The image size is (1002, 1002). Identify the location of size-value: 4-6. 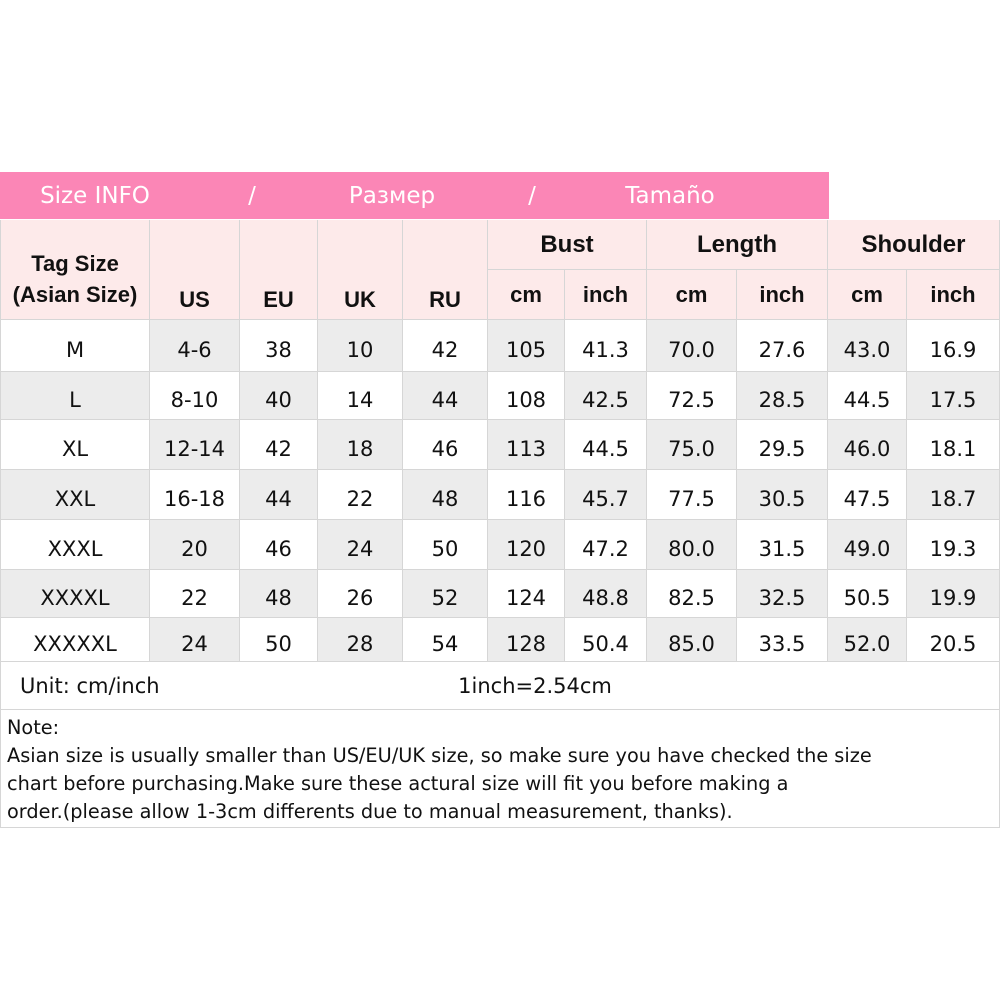
(195, 346).